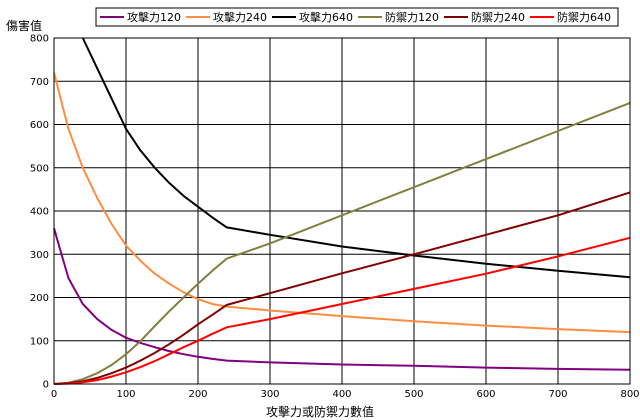 This screenshot has width=640, height=420. Describe the element at coordinates (584, 17) in the screenshot. I see `legend-label: 防禦力640` at that location.